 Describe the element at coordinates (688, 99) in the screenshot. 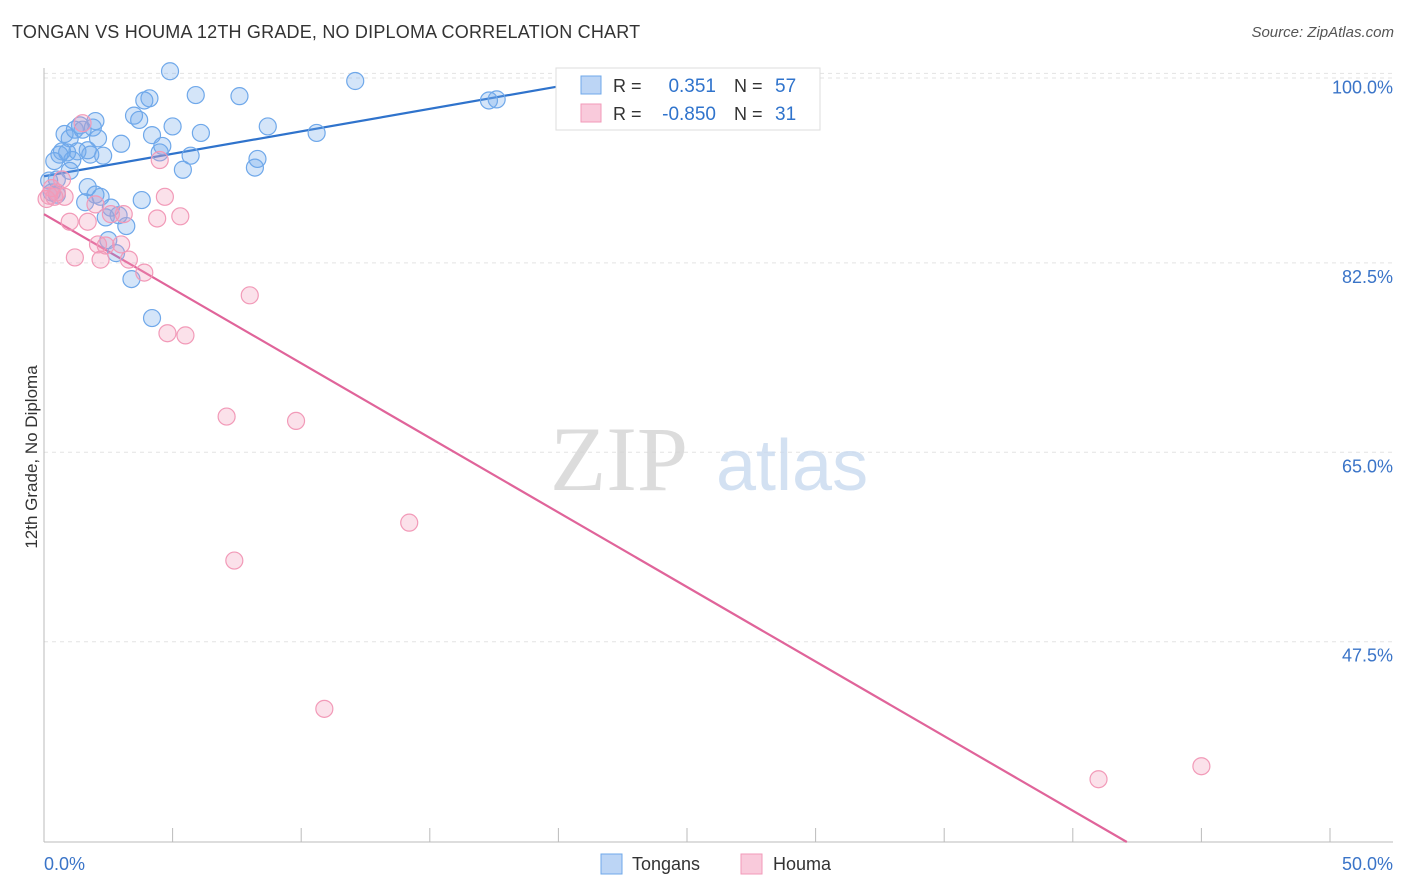

I see `stats-legend: R = 0.351 N = 57 R = -0.850 N = 31` at that location.